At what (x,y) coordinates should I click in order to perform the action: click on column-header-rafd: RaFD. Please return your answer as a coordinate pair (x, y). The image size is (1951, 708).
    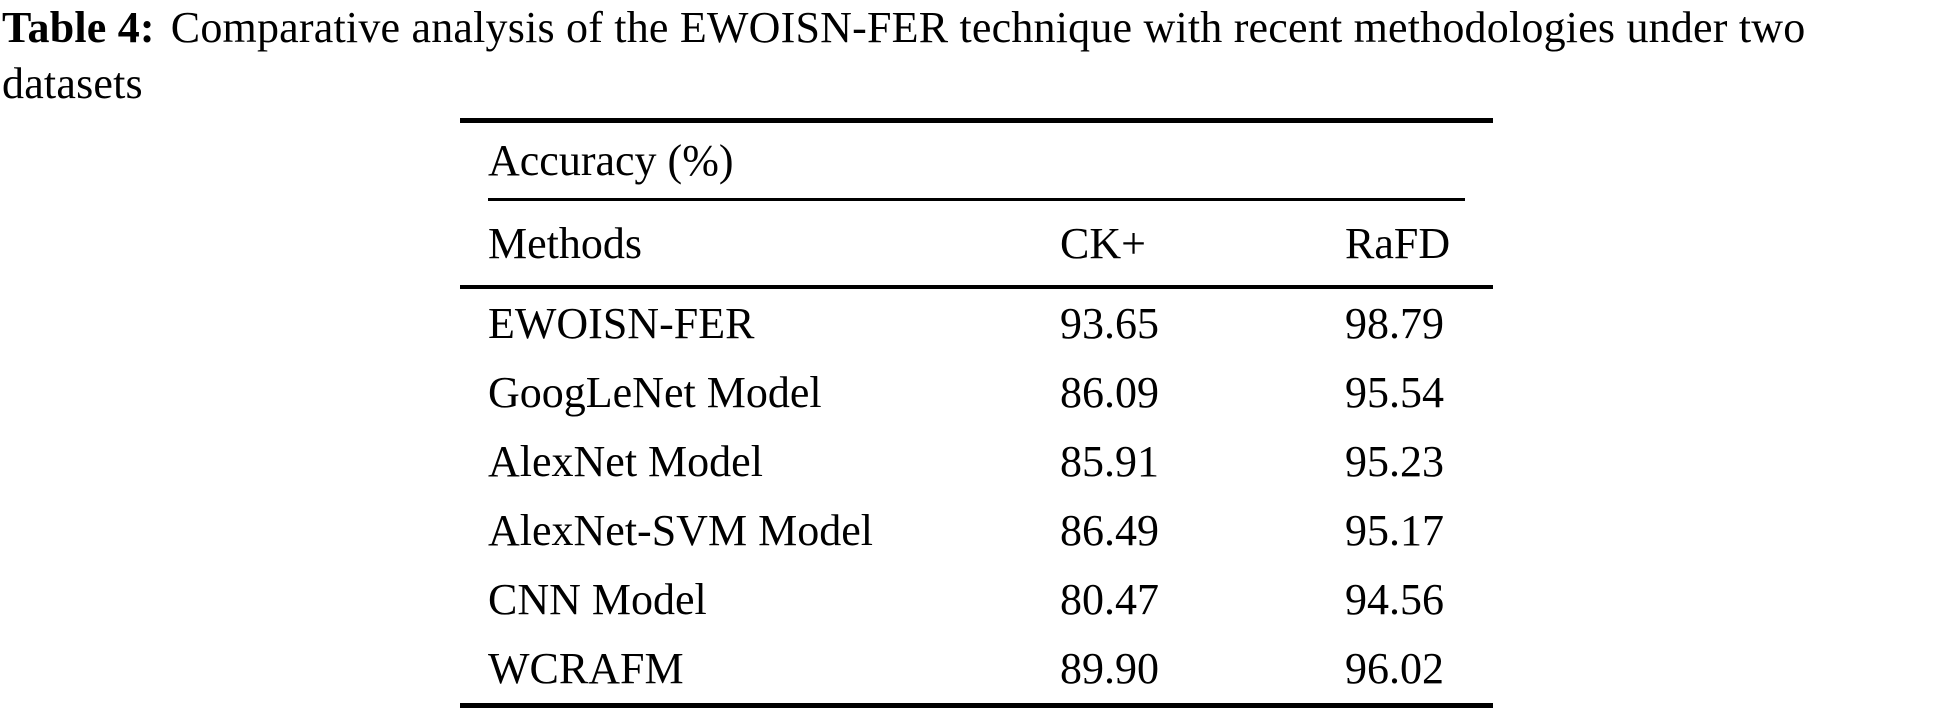
    Looking at the image, I should click on (1398, 243).